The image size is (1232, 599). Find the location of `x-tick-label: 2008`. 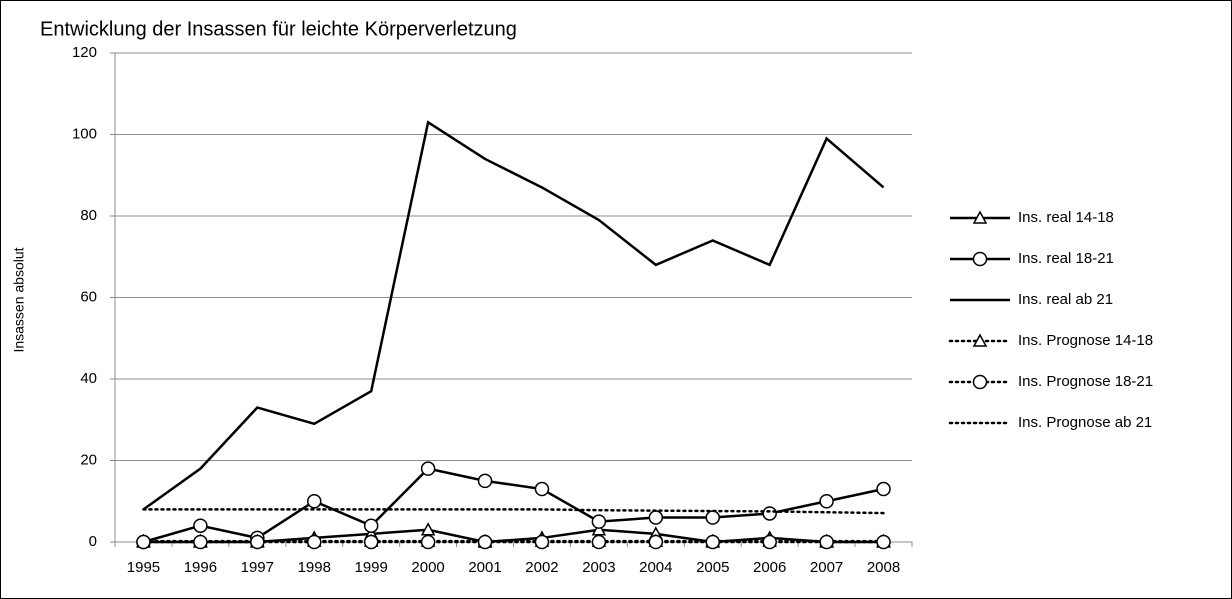

x-tick-label: 2008 is located at coordinates (883, 567).